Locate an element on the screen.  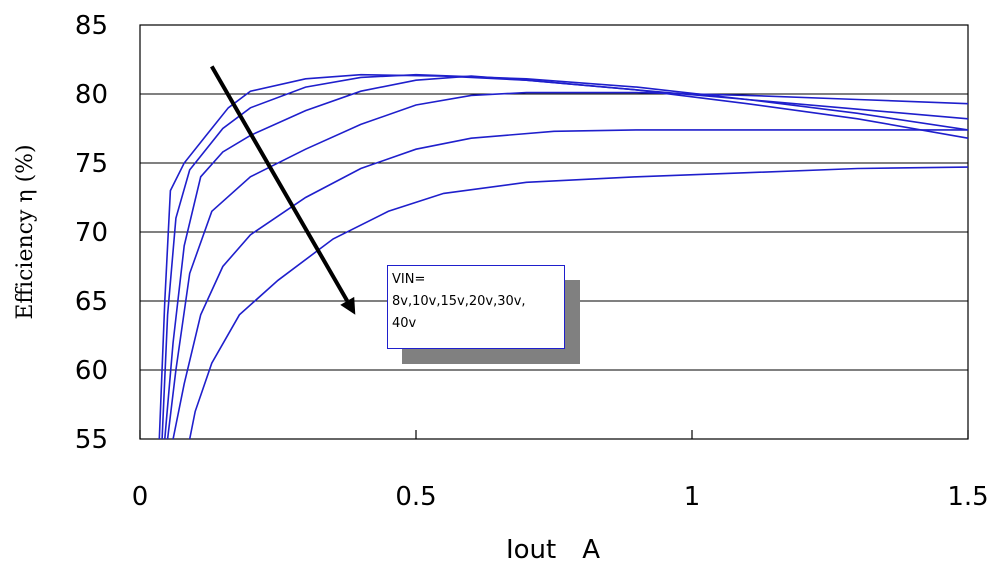
arrow-head is located at coordinates (348, 305).